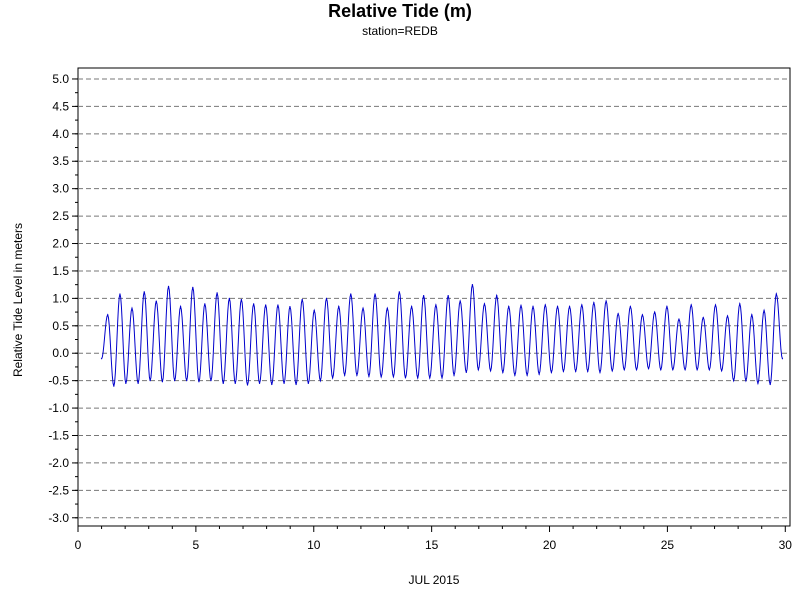 Image resolution: width=800 pixels, height=600 pixels. What do you see at coordinates (58, 381) in the screenshot?
I see `y-tick-label: -0.5` at bounding box center [58, 381].